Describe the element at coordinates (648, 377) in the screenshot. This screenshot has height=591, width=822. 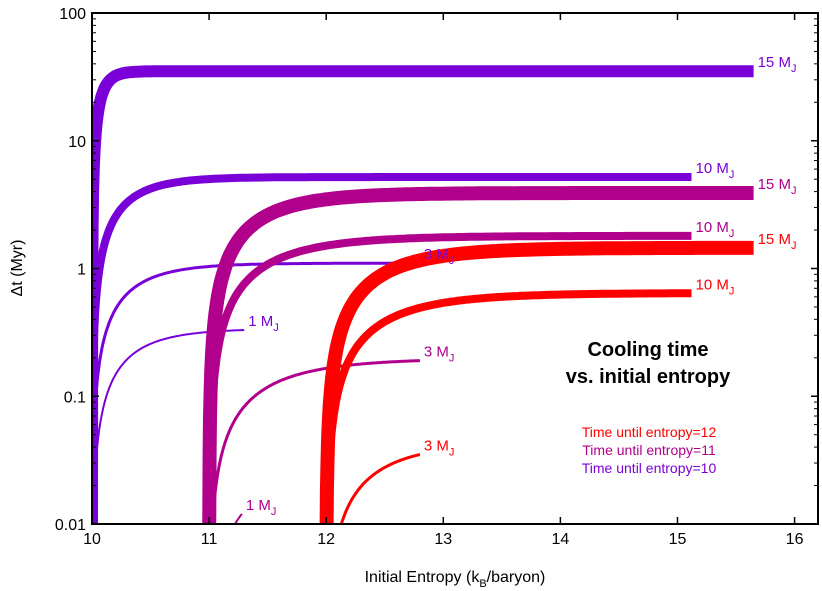
I see `chart-subtitle: vs. initial entropy` at that location.